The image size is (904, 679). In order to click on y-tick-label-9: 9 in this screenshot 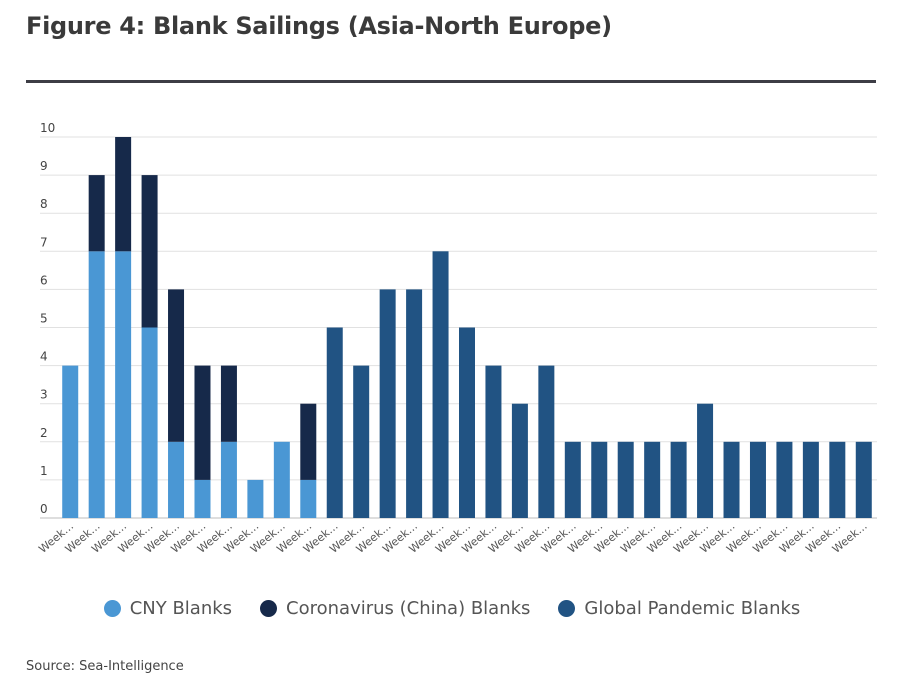, I will do `click(44, 166)`.